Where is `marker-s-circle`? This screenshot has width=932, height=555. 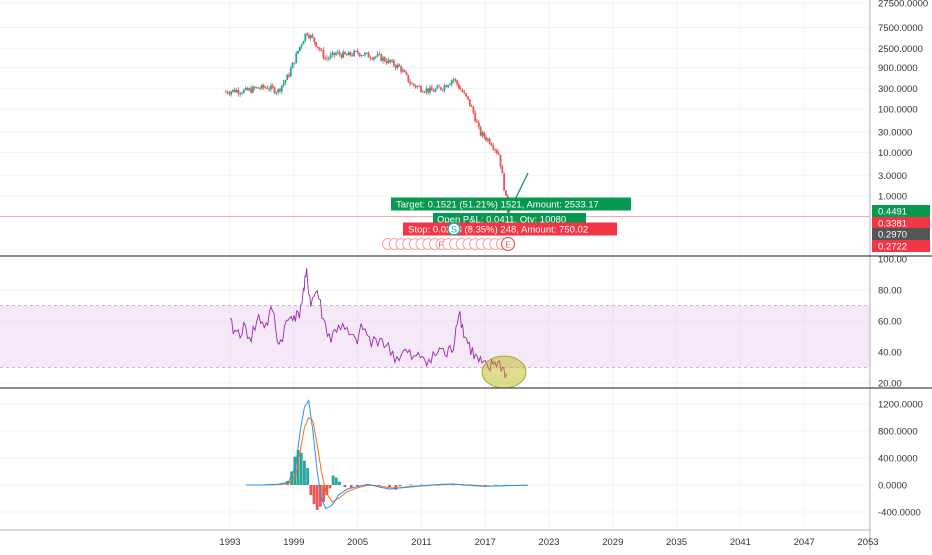 marker-s-circle is located at coordinates (454, 229).